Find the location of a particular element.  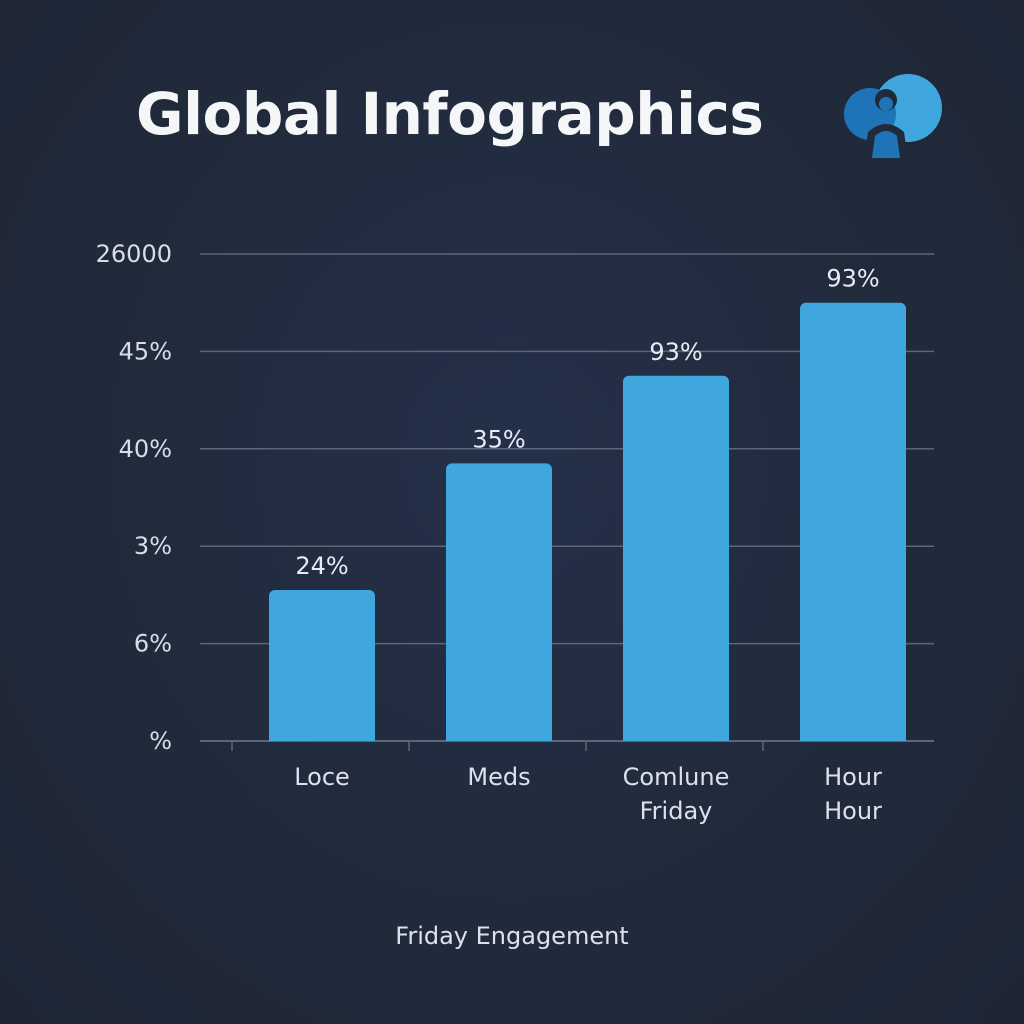

y-tick-label: % is located at coordinates (160, 741).